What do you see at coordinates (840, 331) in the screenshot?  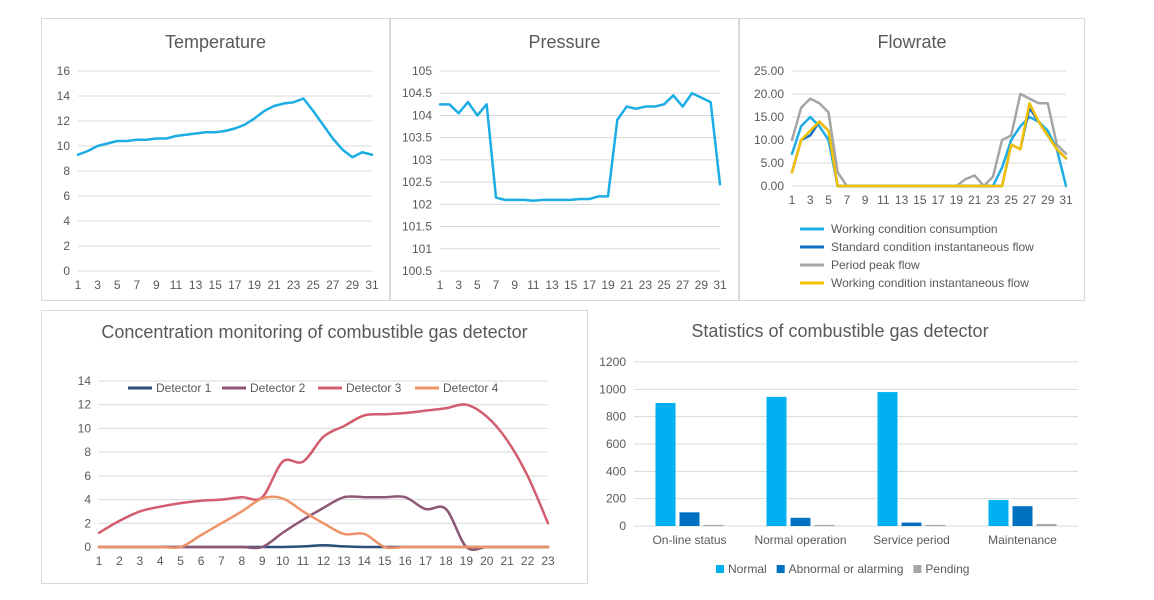 I see `gas-detector-statistics-chart-title: Statistics of combustible gas detector` at bounding box center [840, 331].